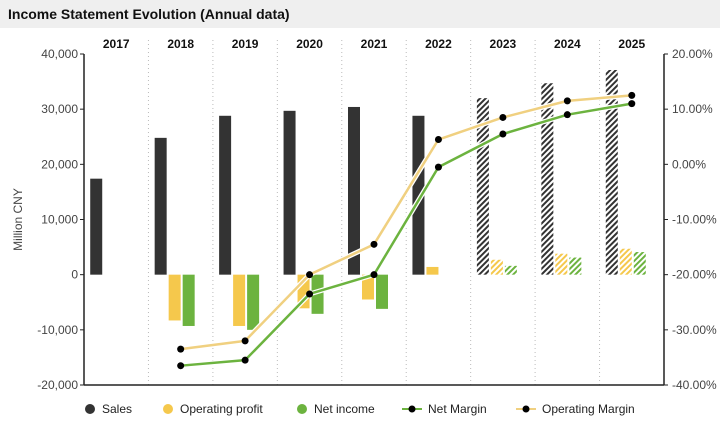 The width and height of the screenshot is (720, 426). What do you see at coordinates (59, 164) in the screenshot?
I see `left-tick-label: 20,000` at bounding box center [59, 164].